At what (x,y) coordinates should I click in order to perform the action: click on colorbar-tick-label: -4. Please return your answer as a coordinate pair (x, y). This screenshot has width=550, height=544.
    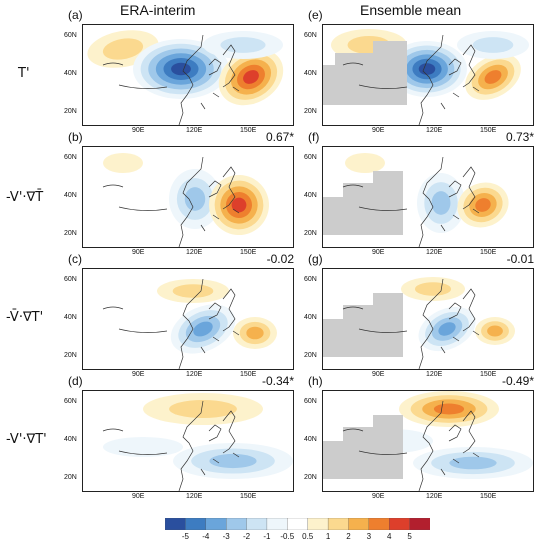
    Looking at the image, I should click on (206, 536).